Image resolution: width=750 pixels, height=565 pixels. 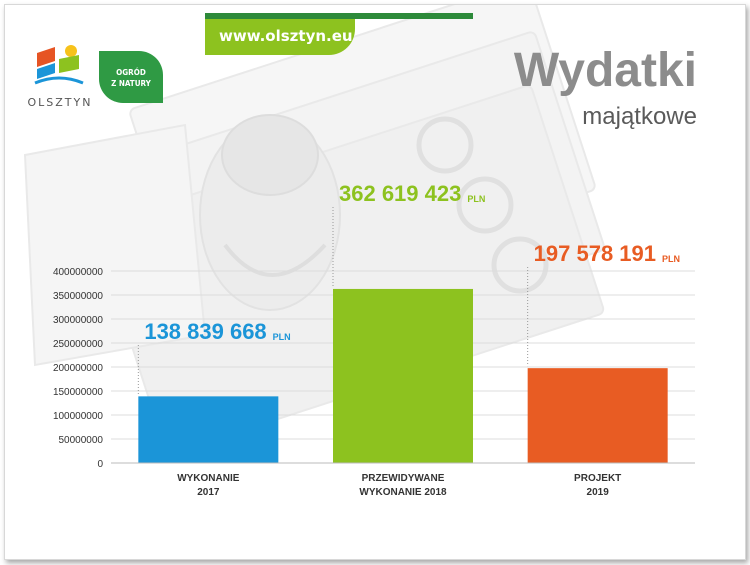 I want to click on page-title: Wydatki, so click(x=605, y=70).